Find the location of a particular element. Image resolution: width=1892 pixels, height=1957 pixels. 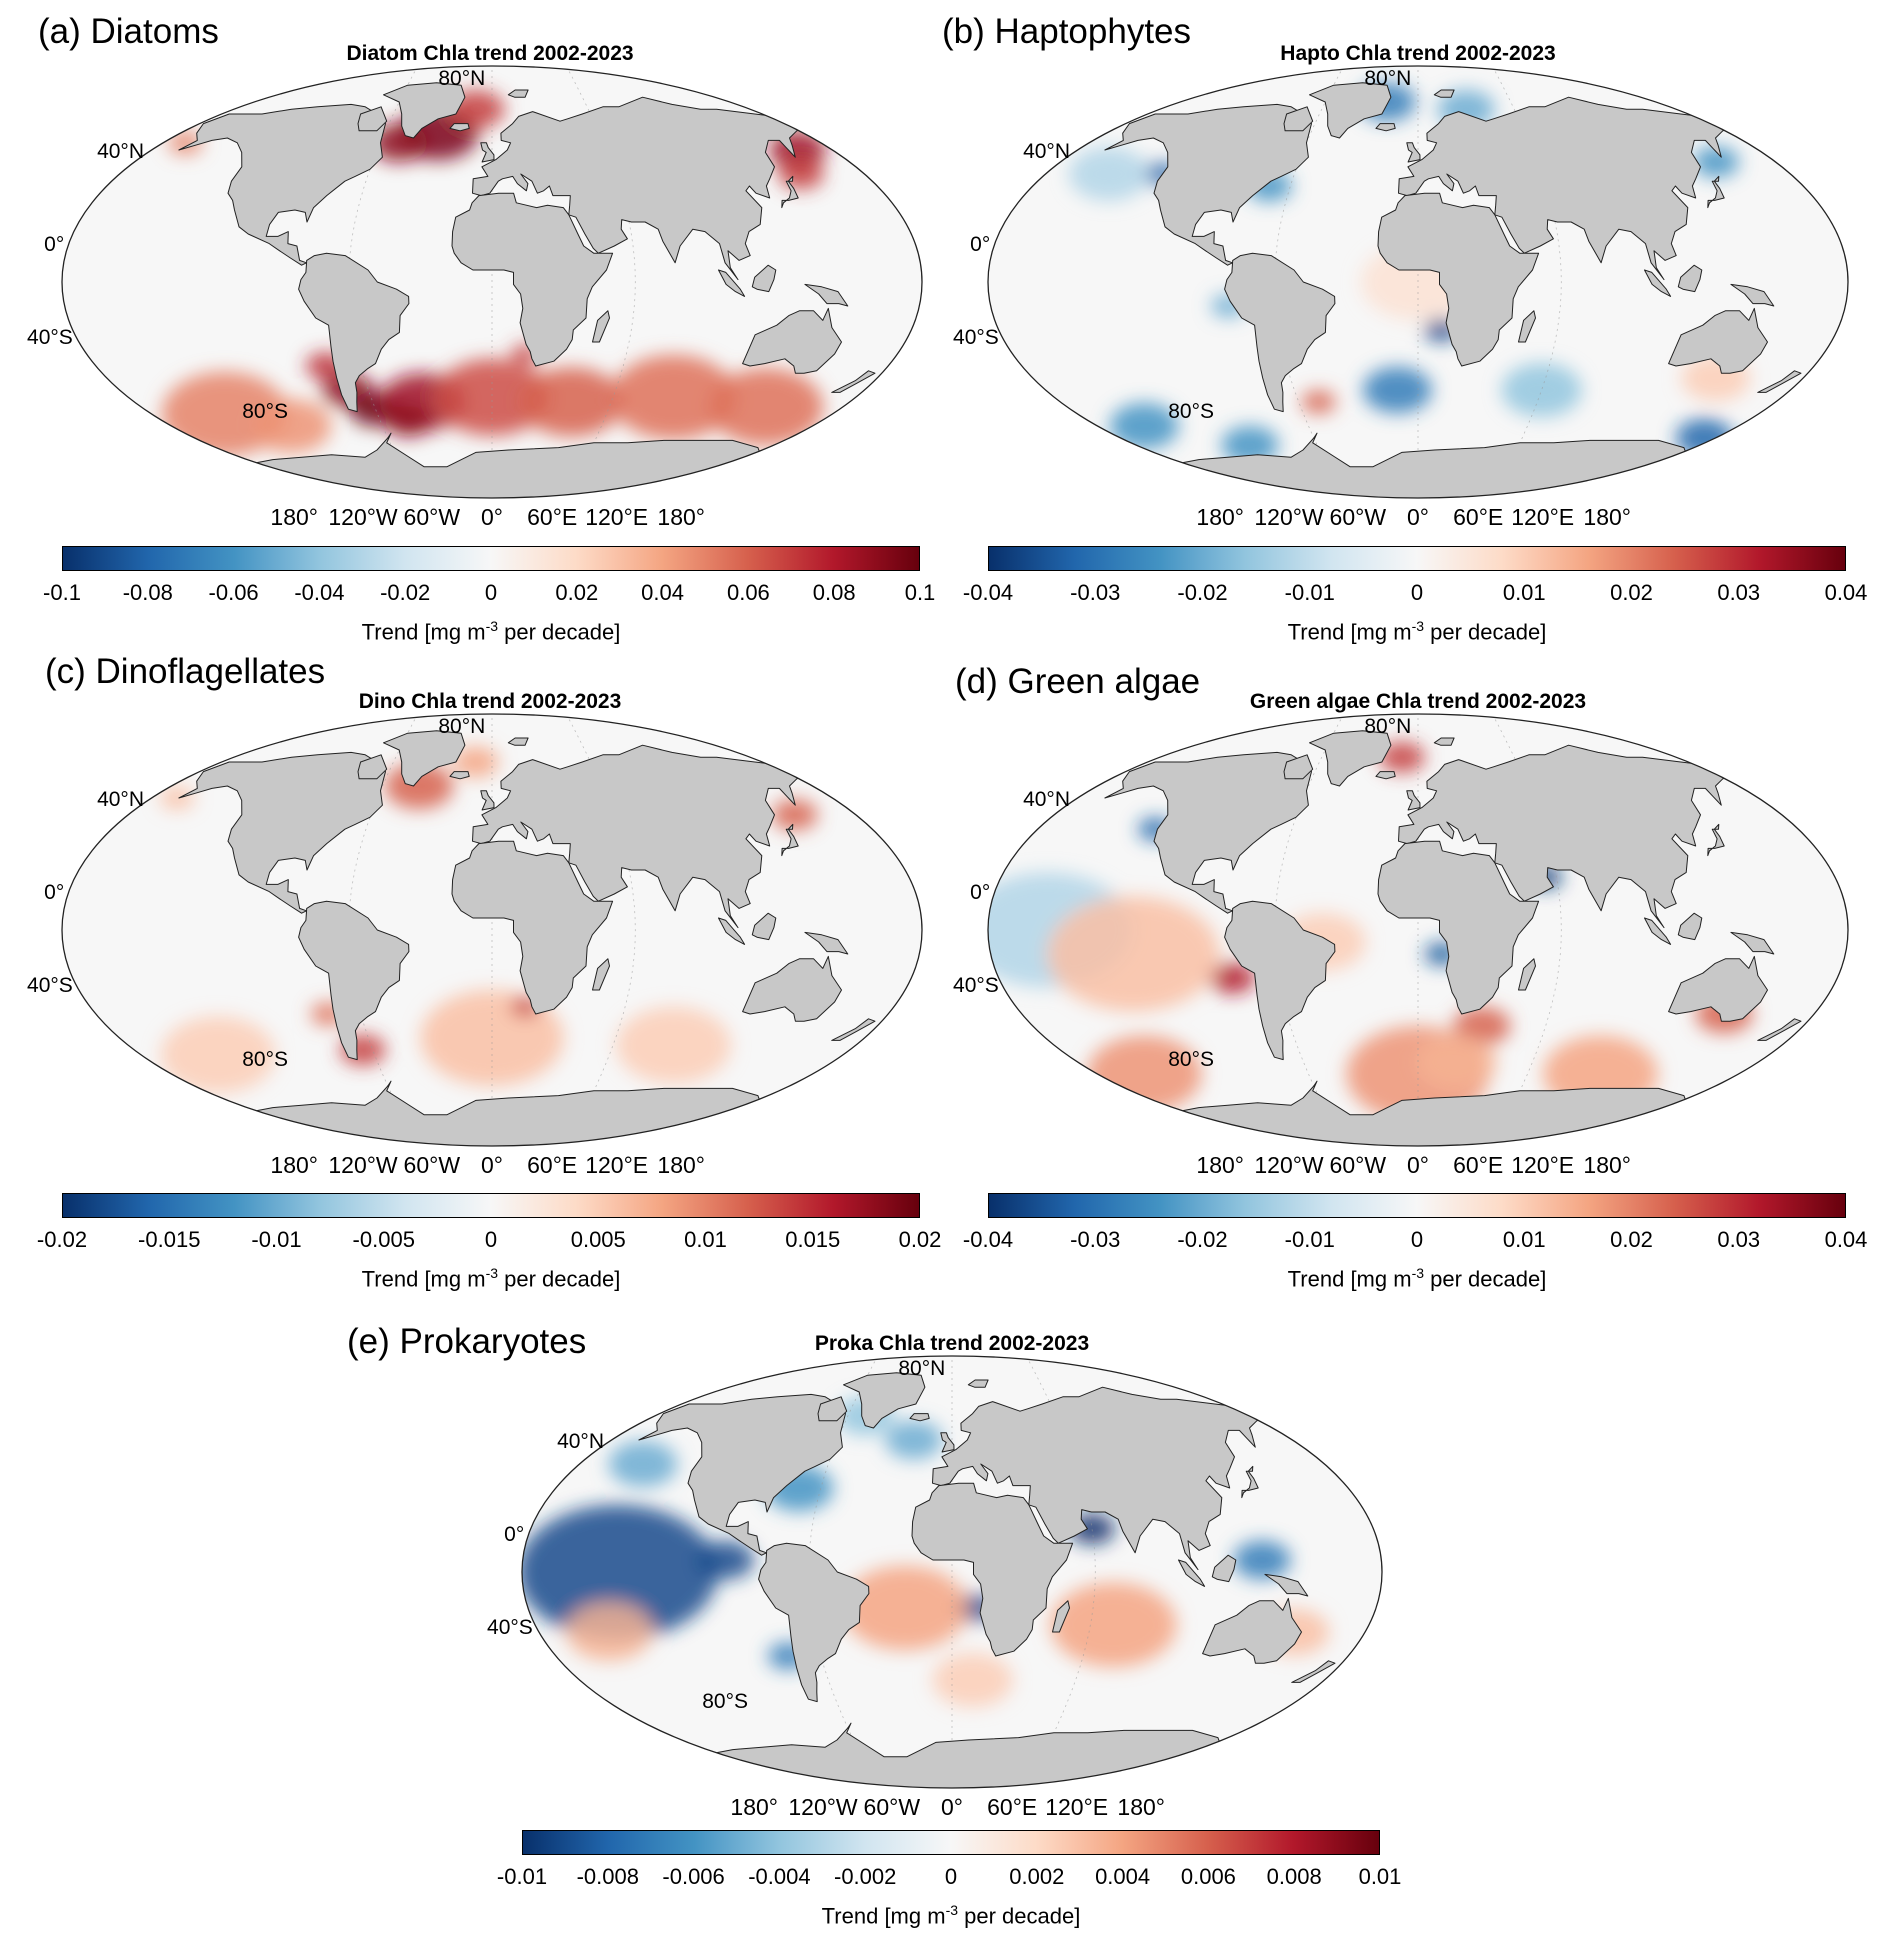

colorbar-tick-label: -0.004 is located at coordinates (779, 1876).